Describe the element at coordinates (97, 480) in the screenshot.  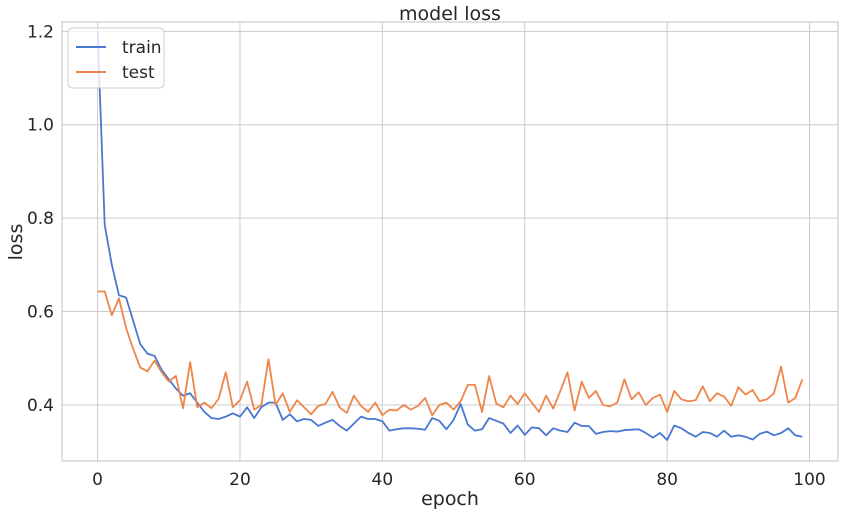
I see `x-tick-label: 0` at that location.